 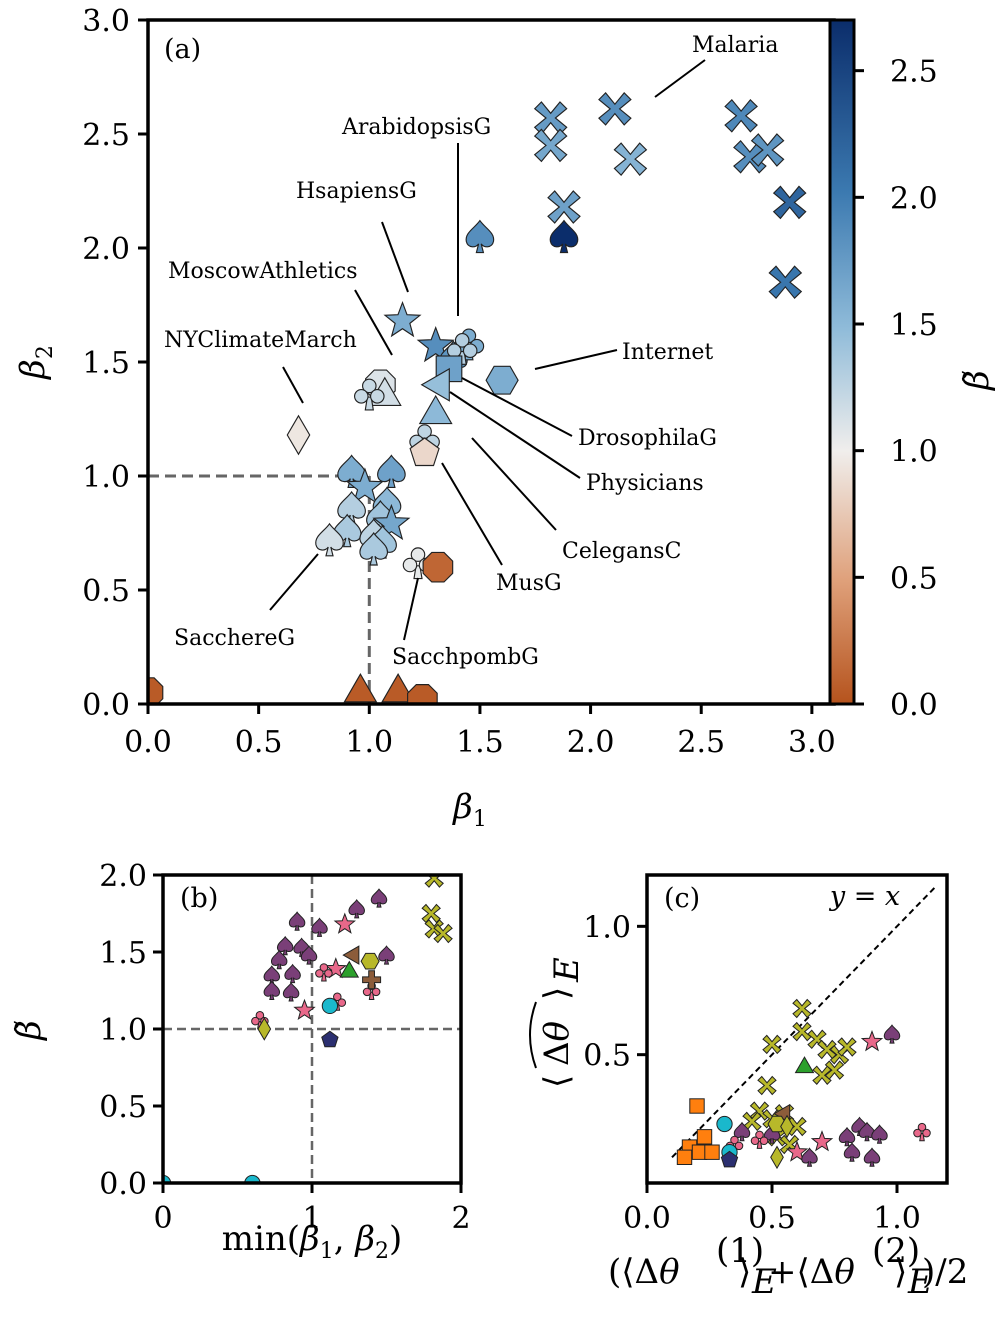 I want to click on svg-text: (1), so click(x=740, y=1251).